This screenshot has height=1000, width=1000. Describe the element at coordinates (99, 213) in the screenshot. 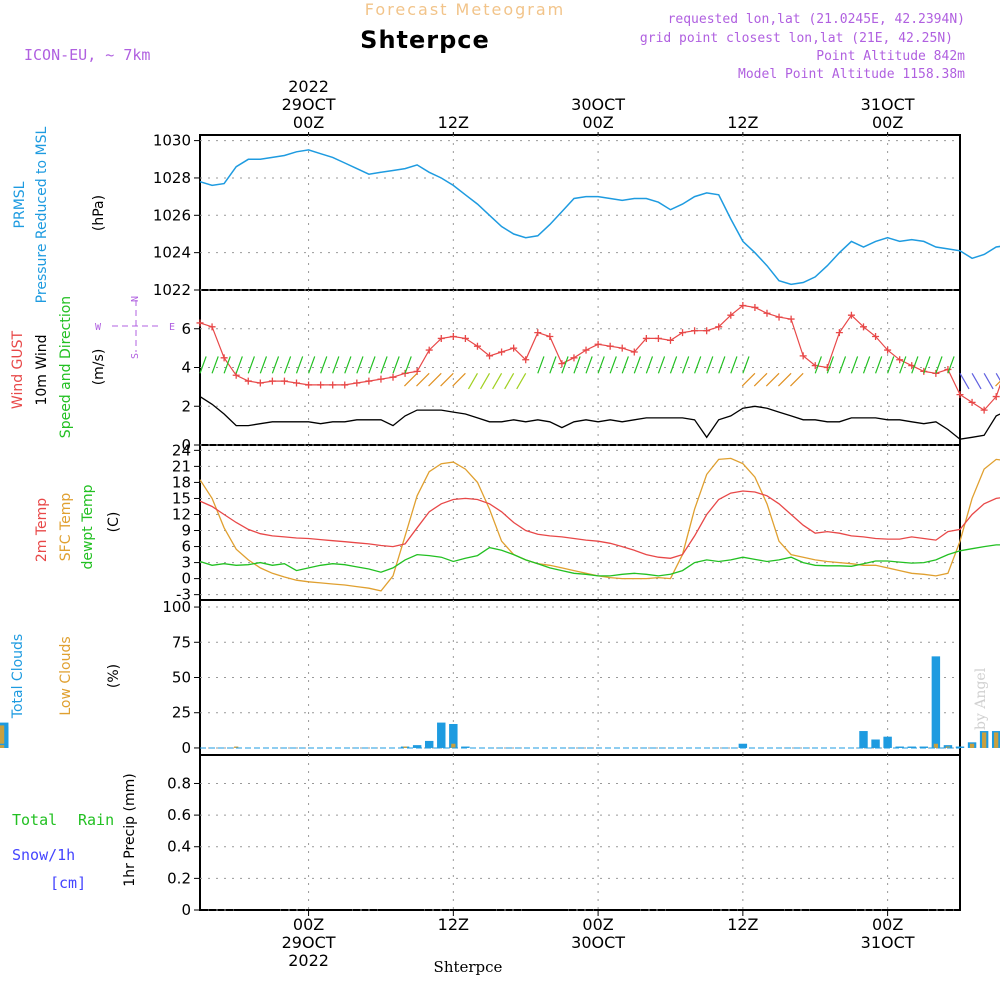

I see `pressure-unit: (hPa)` at that location.